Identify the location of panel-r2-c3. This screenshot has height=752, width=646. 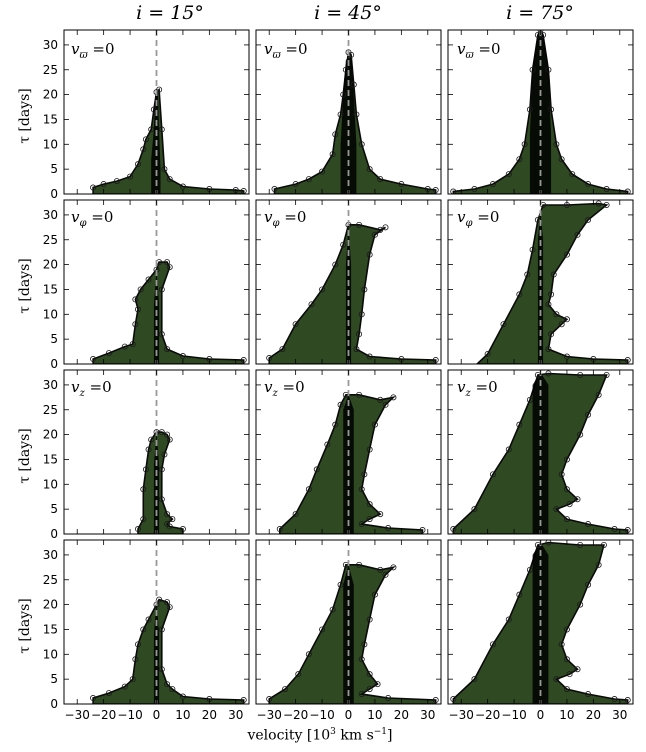
(540, 282).